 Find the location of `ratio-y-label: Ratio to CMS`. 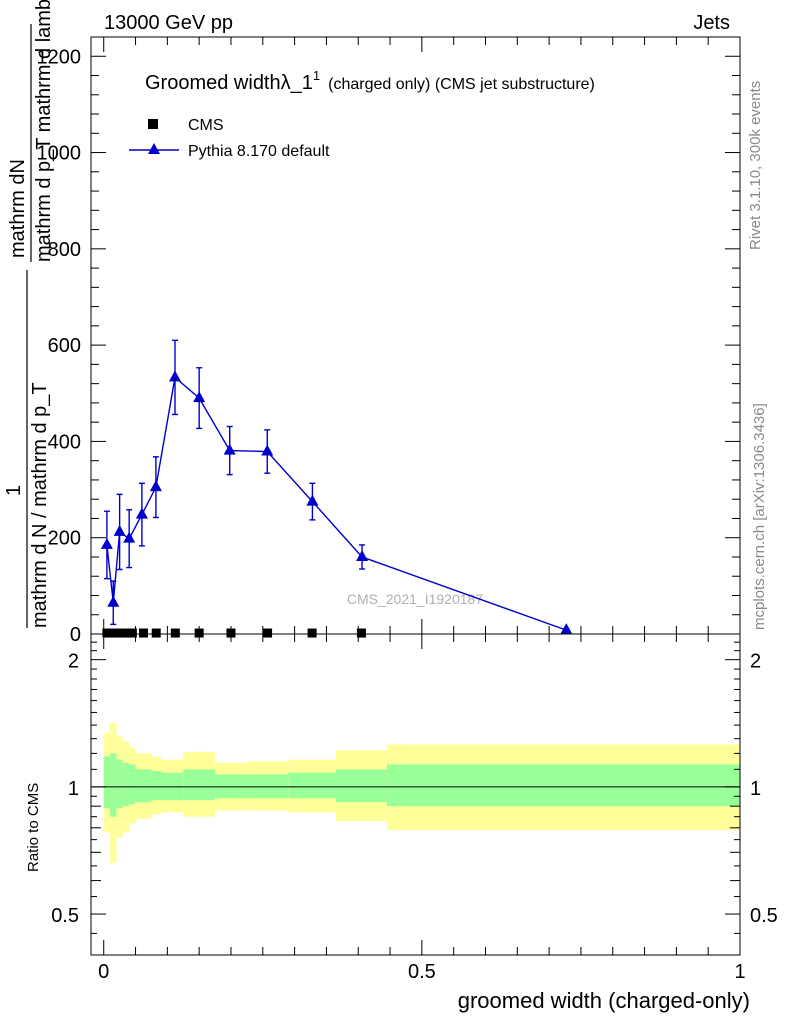

ratio-y-label: Ratio to CMS is located at coordinates (33, 827).